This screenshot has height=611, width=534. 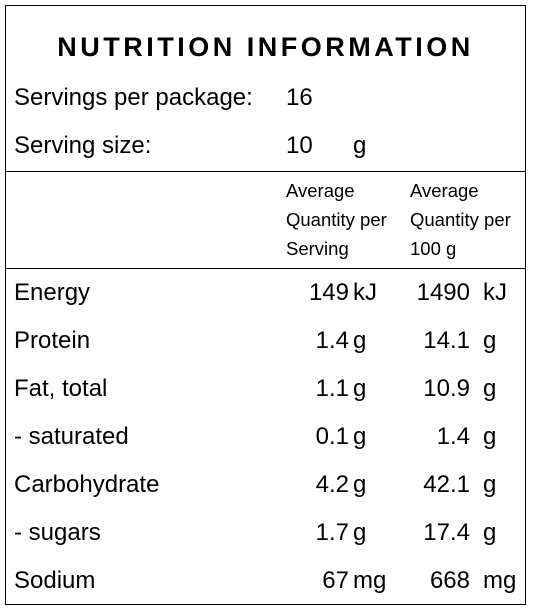 I want to click on sodium-per-serving-value: 67, so click(x=335, y=580).